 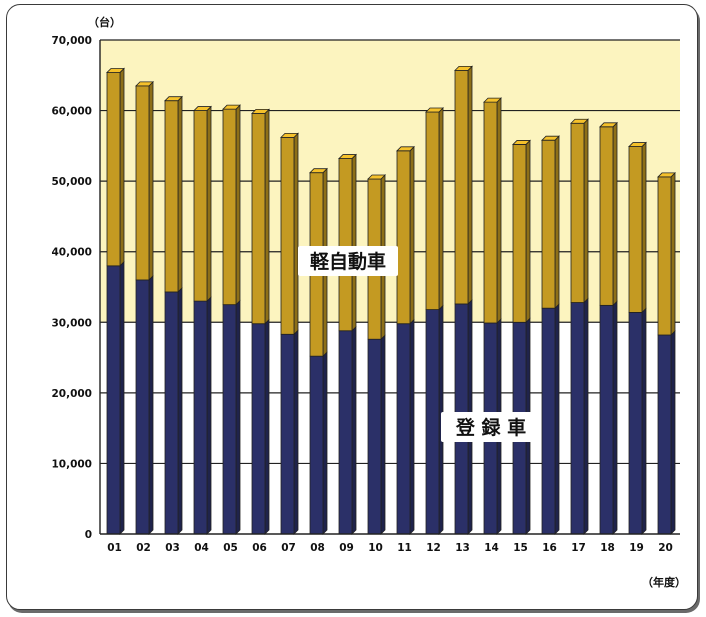 I want to click on y-tick-label: 10,000, so click(x=71, y=464).